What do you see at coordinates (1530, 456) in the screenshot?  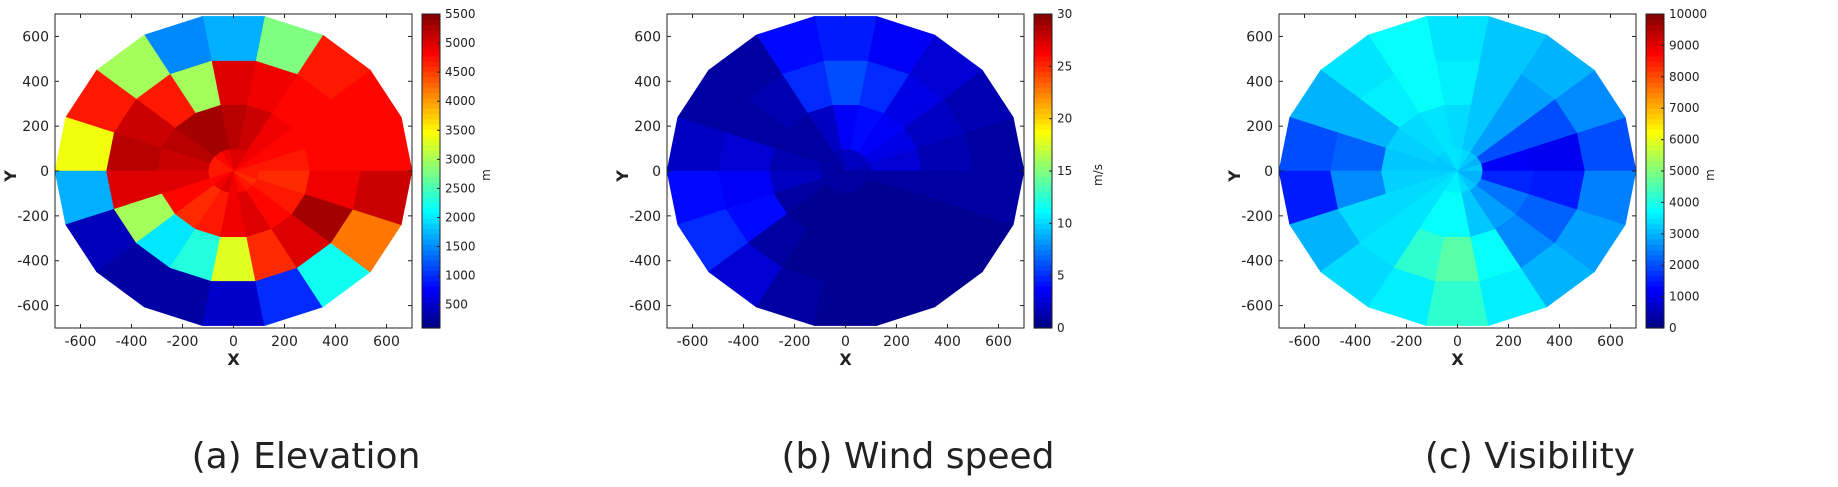 I see `visibility-caption: (c) Visibility` at bounding box center [1530, 456].